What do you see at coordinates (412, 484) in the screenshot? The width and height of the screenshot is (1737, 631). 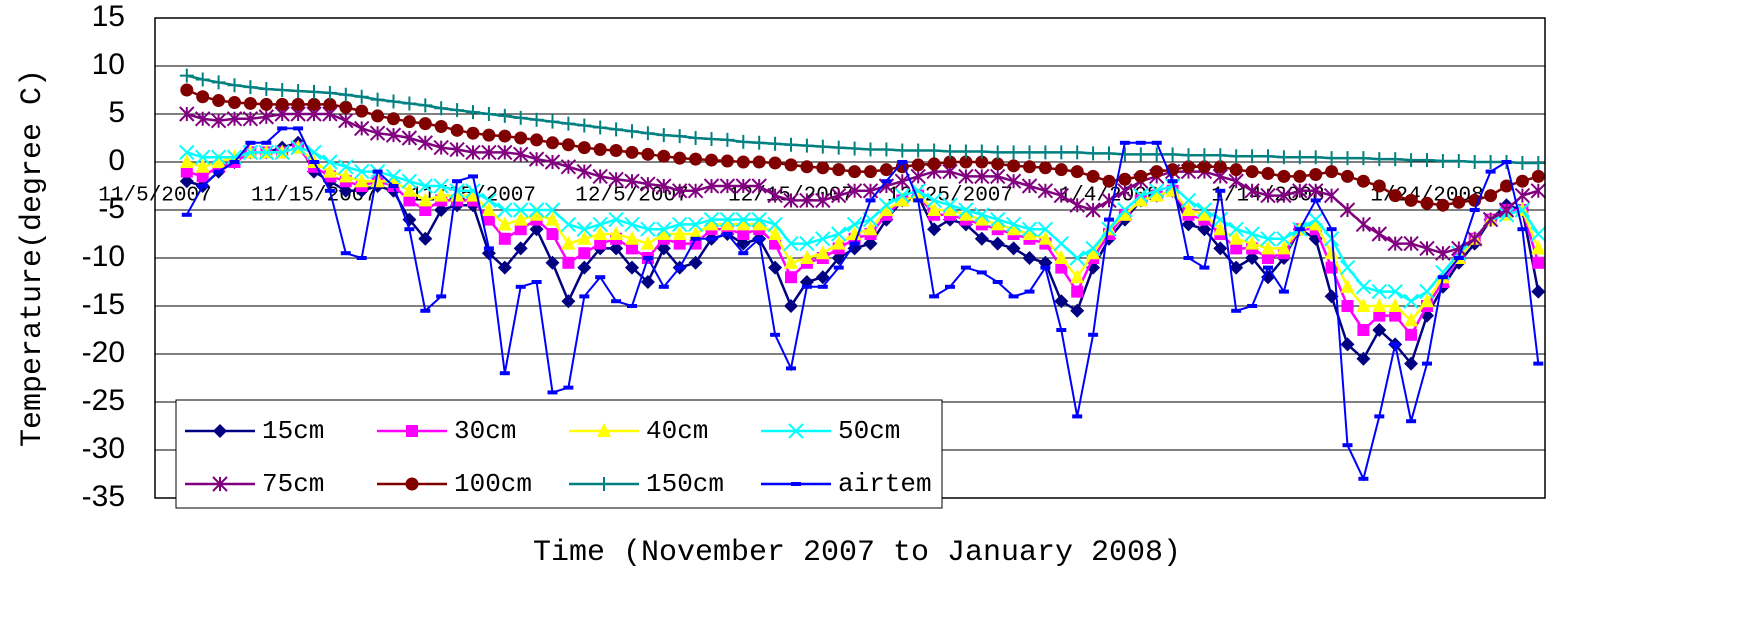 I see `legend-marker` at bounding box center [412, 484].